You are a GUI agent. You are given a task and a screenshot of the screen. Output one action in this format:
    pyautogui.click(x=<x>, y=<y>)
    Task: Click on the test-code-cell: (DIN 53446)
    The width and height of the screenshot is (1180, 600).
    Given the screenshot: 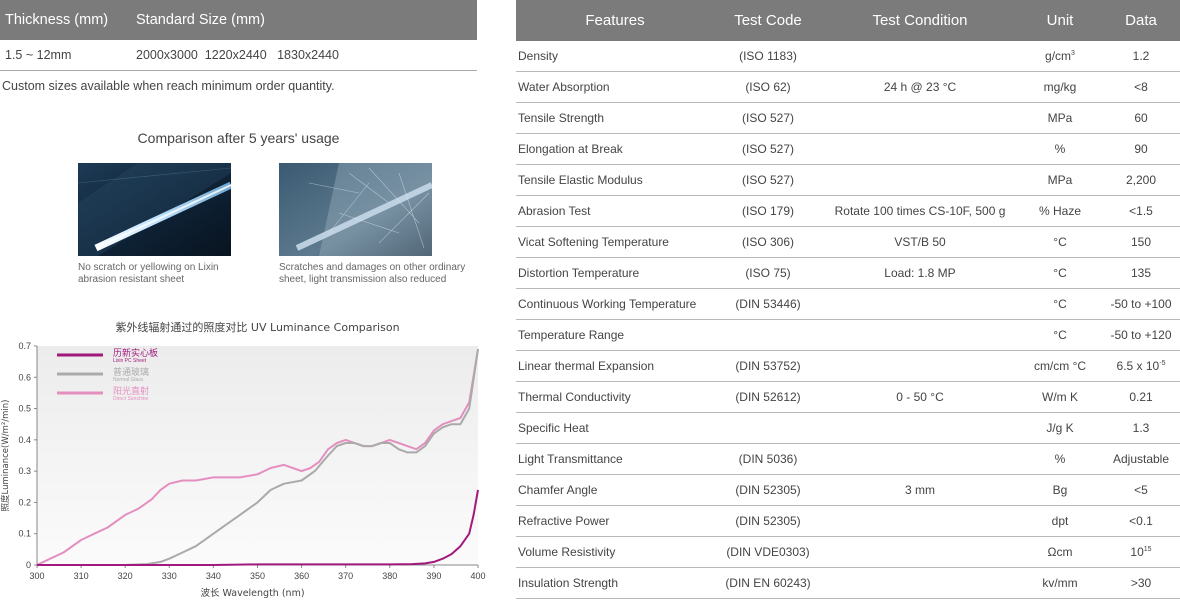 What is the action you would take?
    pyautogui.click(x=768, y=304)
    